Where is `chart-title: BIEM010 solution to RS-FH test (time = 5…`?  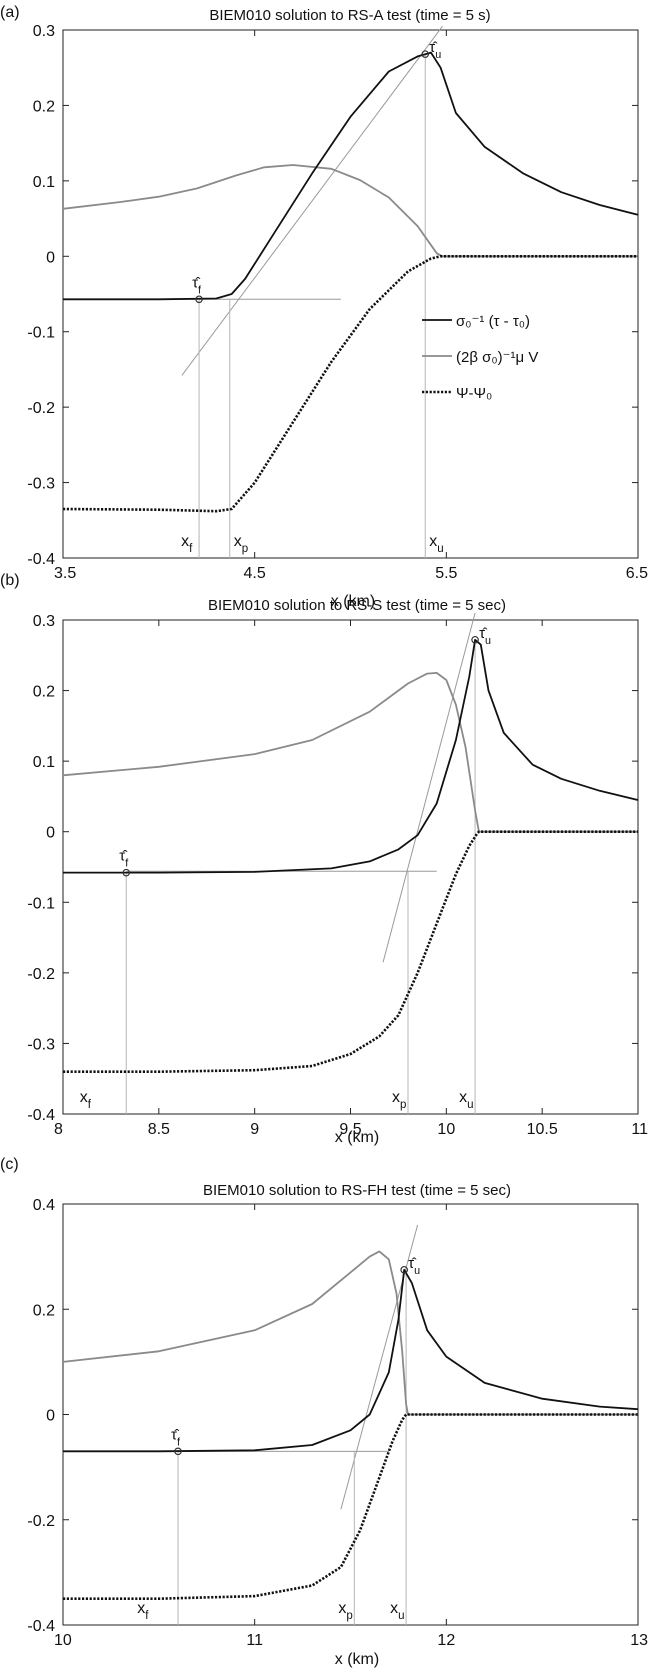 chart-title: BIEM010 solution to RS-FH test (time = 5… is located at coordinates (357, 1190).